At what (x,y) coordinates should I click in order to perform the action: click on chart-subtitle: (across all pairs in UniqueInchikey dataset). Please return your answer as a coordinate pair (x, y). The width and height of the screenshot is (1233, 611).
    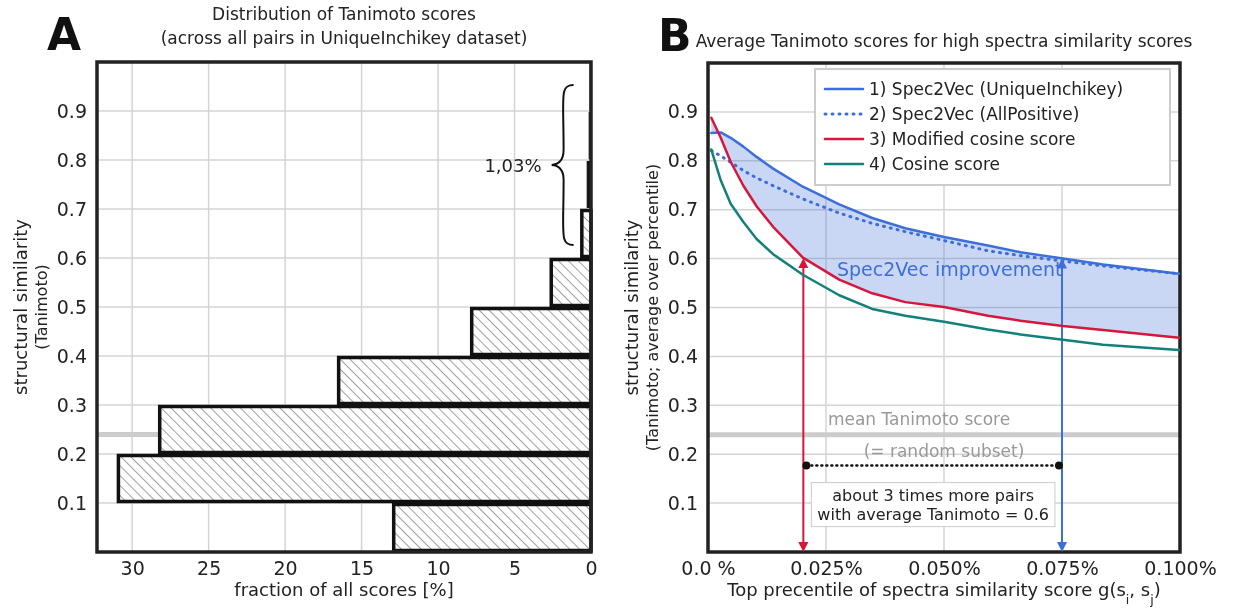
    Looking at the image, I should click on (344, 38).